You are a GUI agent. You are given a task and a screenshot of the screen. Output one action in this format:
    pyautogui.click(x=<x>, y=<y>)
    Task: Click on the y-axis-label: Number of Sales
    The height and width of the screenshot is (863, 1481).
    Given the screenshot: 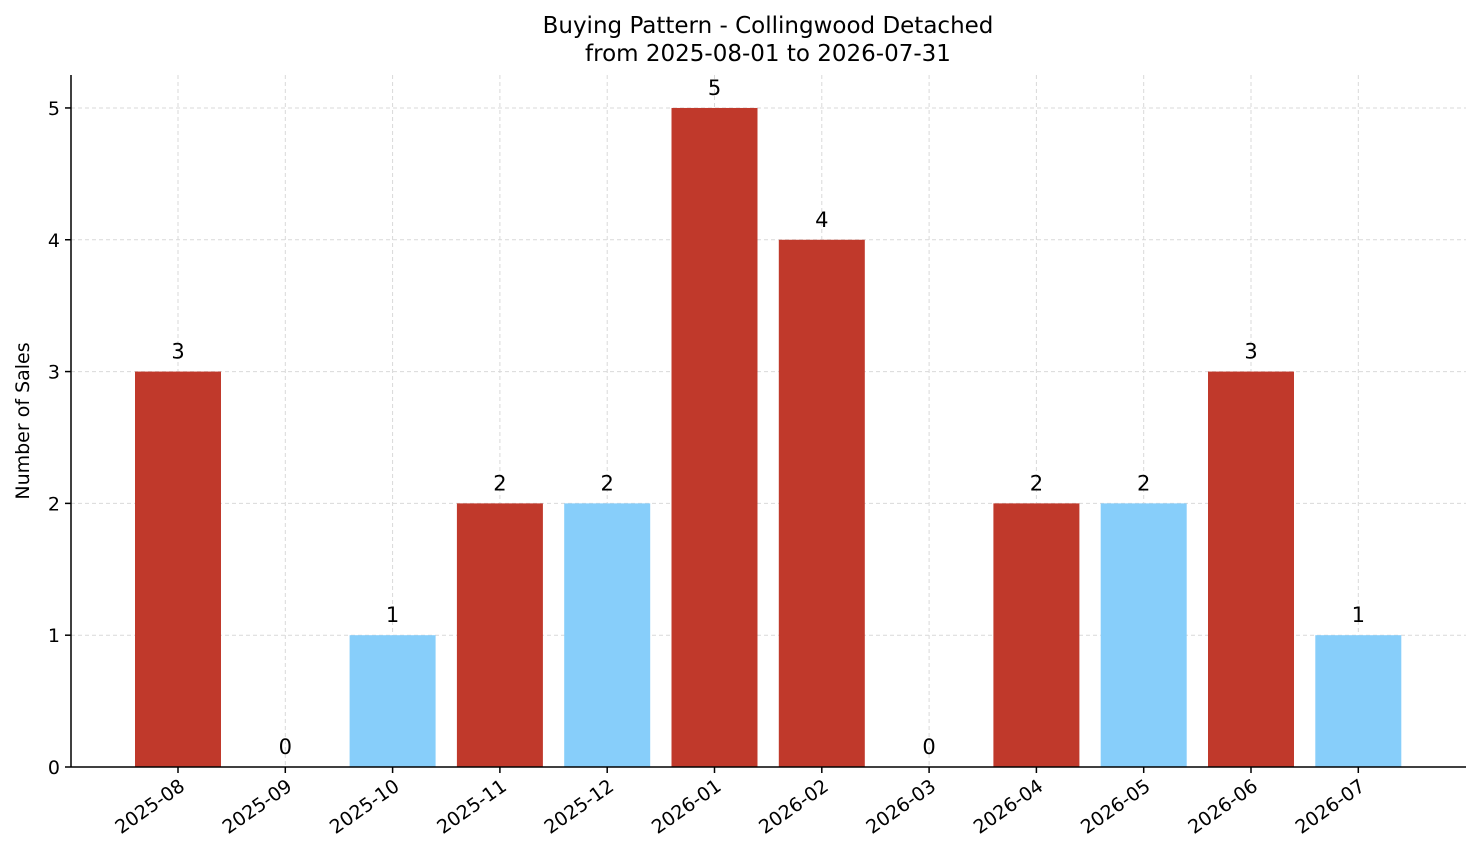 What is the action you would take?
    pyautogui.click(x=23, y=420)
    